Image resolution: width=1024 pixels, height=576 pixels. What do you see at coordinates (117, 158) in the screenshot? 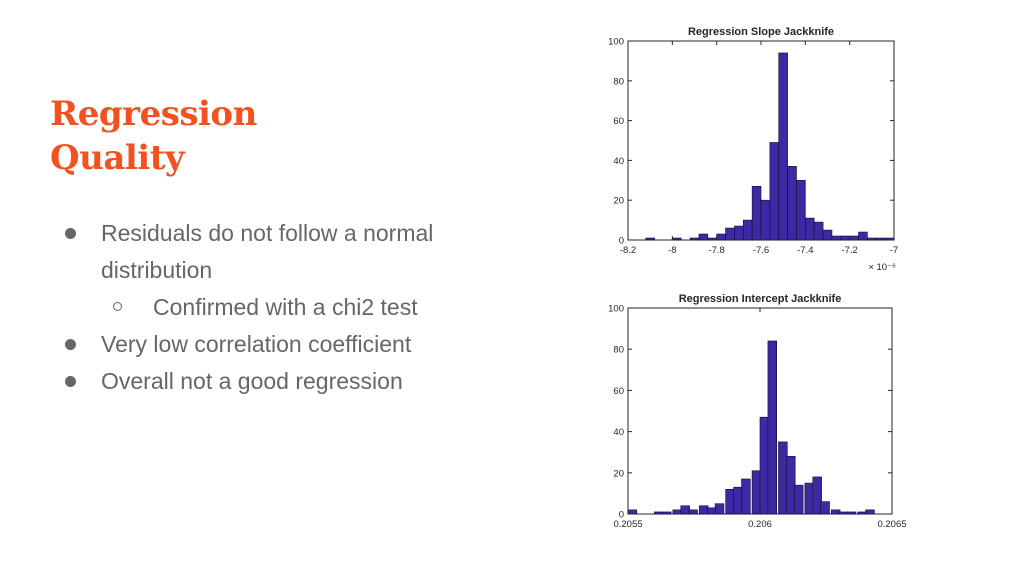
I see `title-line-2: Quality` at bounding box center [117, 158].